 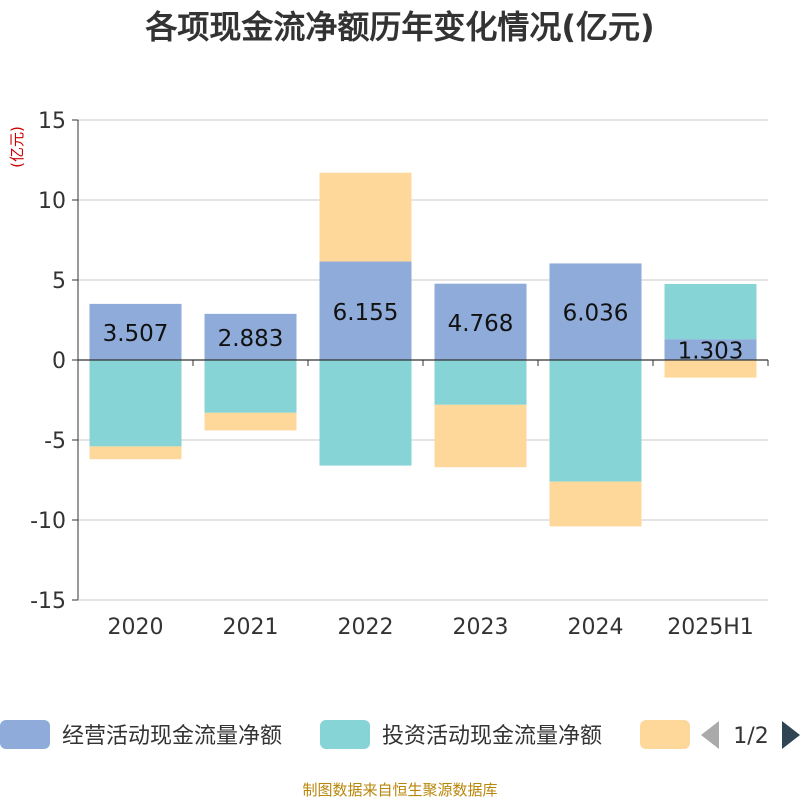 I want to click on x-tick-label: 2021, so click(x=251, y=627).